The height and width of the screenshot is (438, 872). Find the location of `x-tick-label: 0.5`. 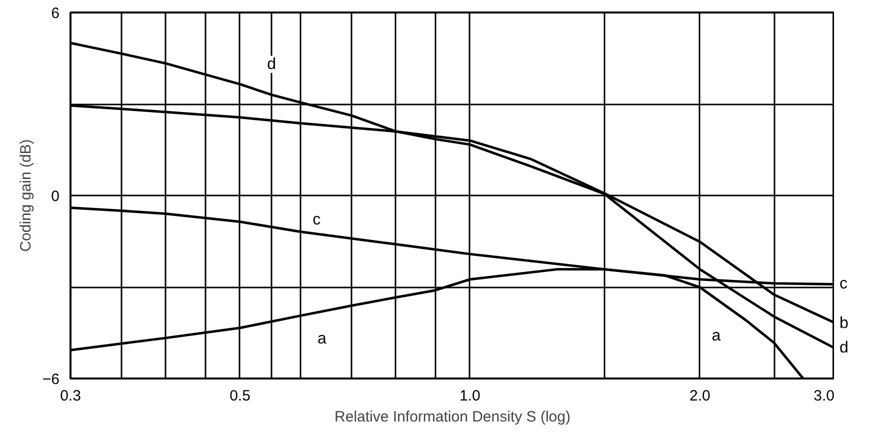

x-tick-label: 0.5 is located at coordinates (240, 396).